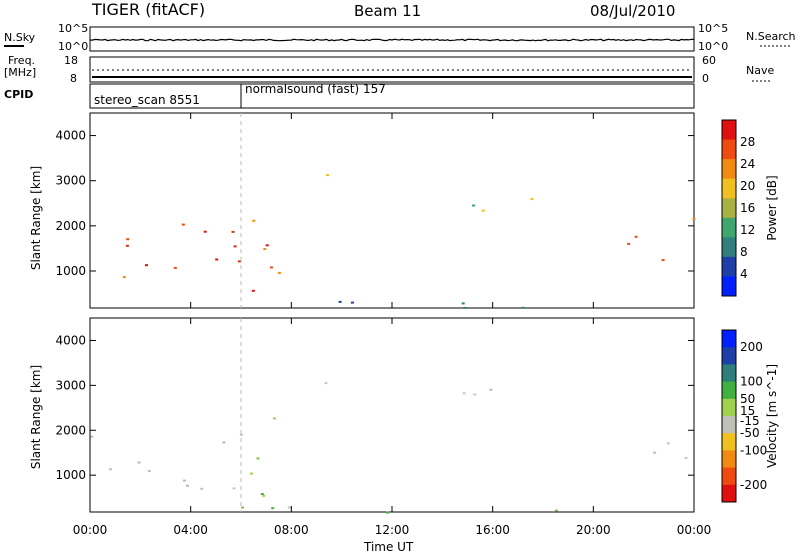 This screenshot has width=800, height=554. I want to click on x-tick-label: 08:00, so click(291, 530).